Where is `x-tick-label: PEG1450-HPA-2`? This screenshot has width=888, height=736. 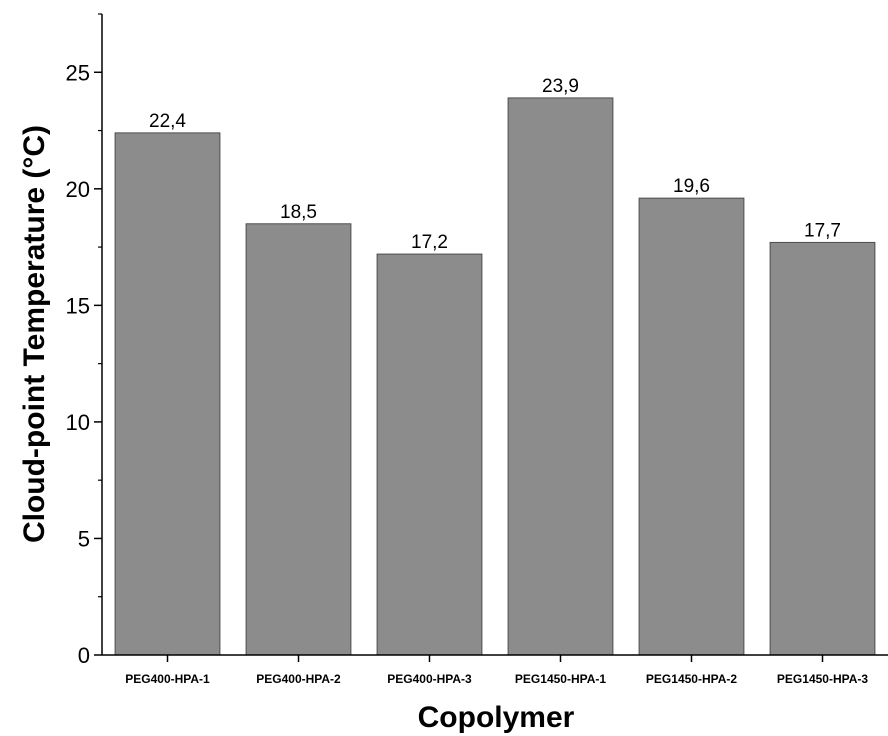
x-tick-label: PEG1450-HPA-2 is located at coordinates (691, 679).